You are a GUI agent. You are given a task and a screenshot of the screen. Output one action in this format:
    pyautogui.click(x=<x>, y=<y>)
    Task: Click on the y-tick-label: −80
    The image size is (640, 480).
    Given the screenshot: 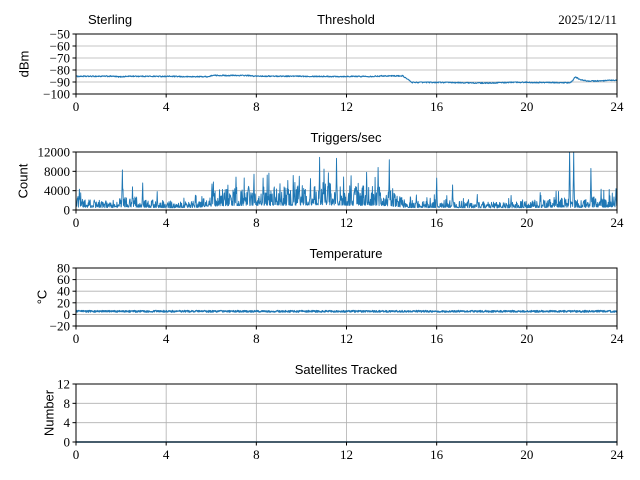 What is the action you would take?
    pyautogui.click(x=60, y=70)
    